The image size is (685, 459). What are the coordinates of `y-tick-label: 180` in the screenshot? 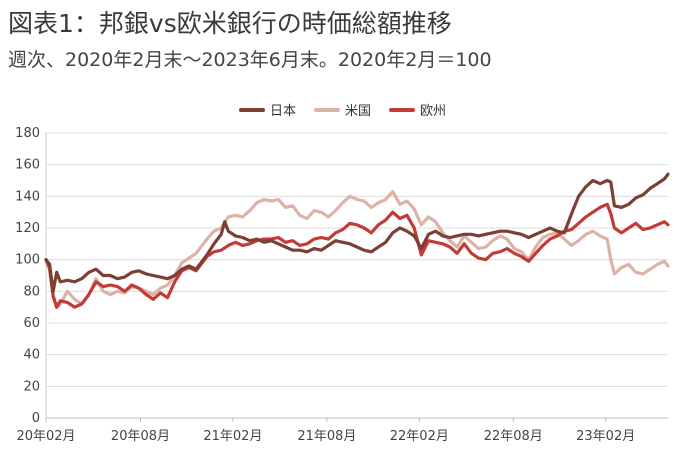 It's located at (27, 133).